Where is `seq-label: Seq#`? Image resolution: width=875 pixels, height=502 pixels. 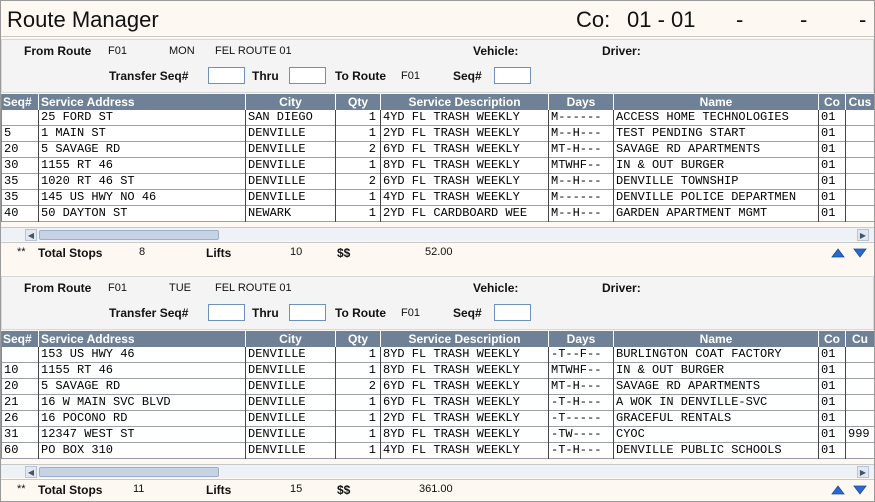 seq-label: Seq# is located at coordinates (467, 313).